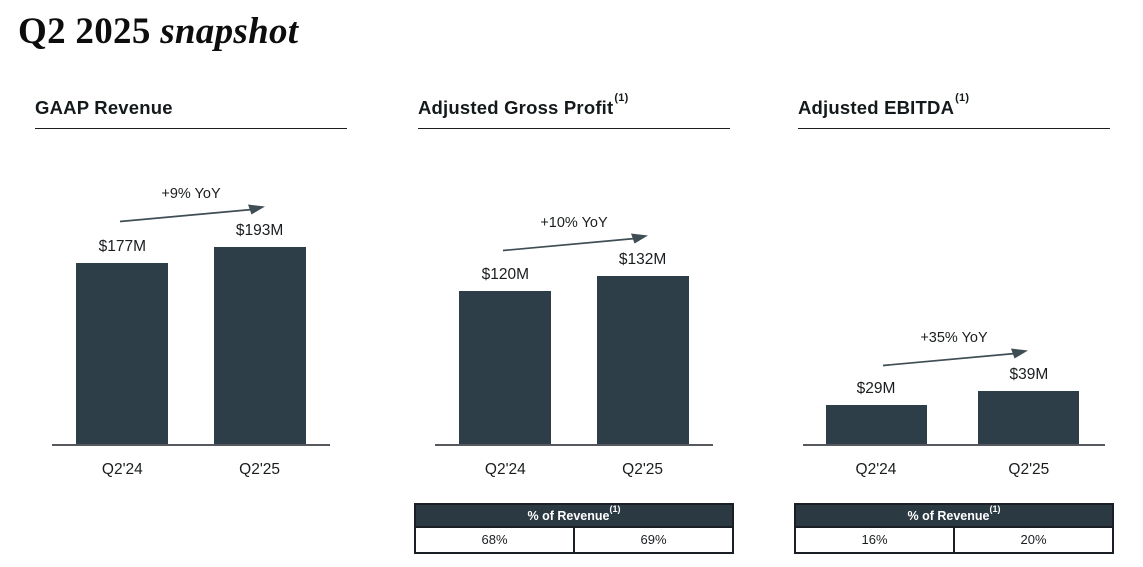 The width and height of the screenshot is (1143, 567). What do you see at coordinates (122, 246) in the screenshot?
I see `bar-value-label-q2-24: $177M` at bounding box center [122, 246].